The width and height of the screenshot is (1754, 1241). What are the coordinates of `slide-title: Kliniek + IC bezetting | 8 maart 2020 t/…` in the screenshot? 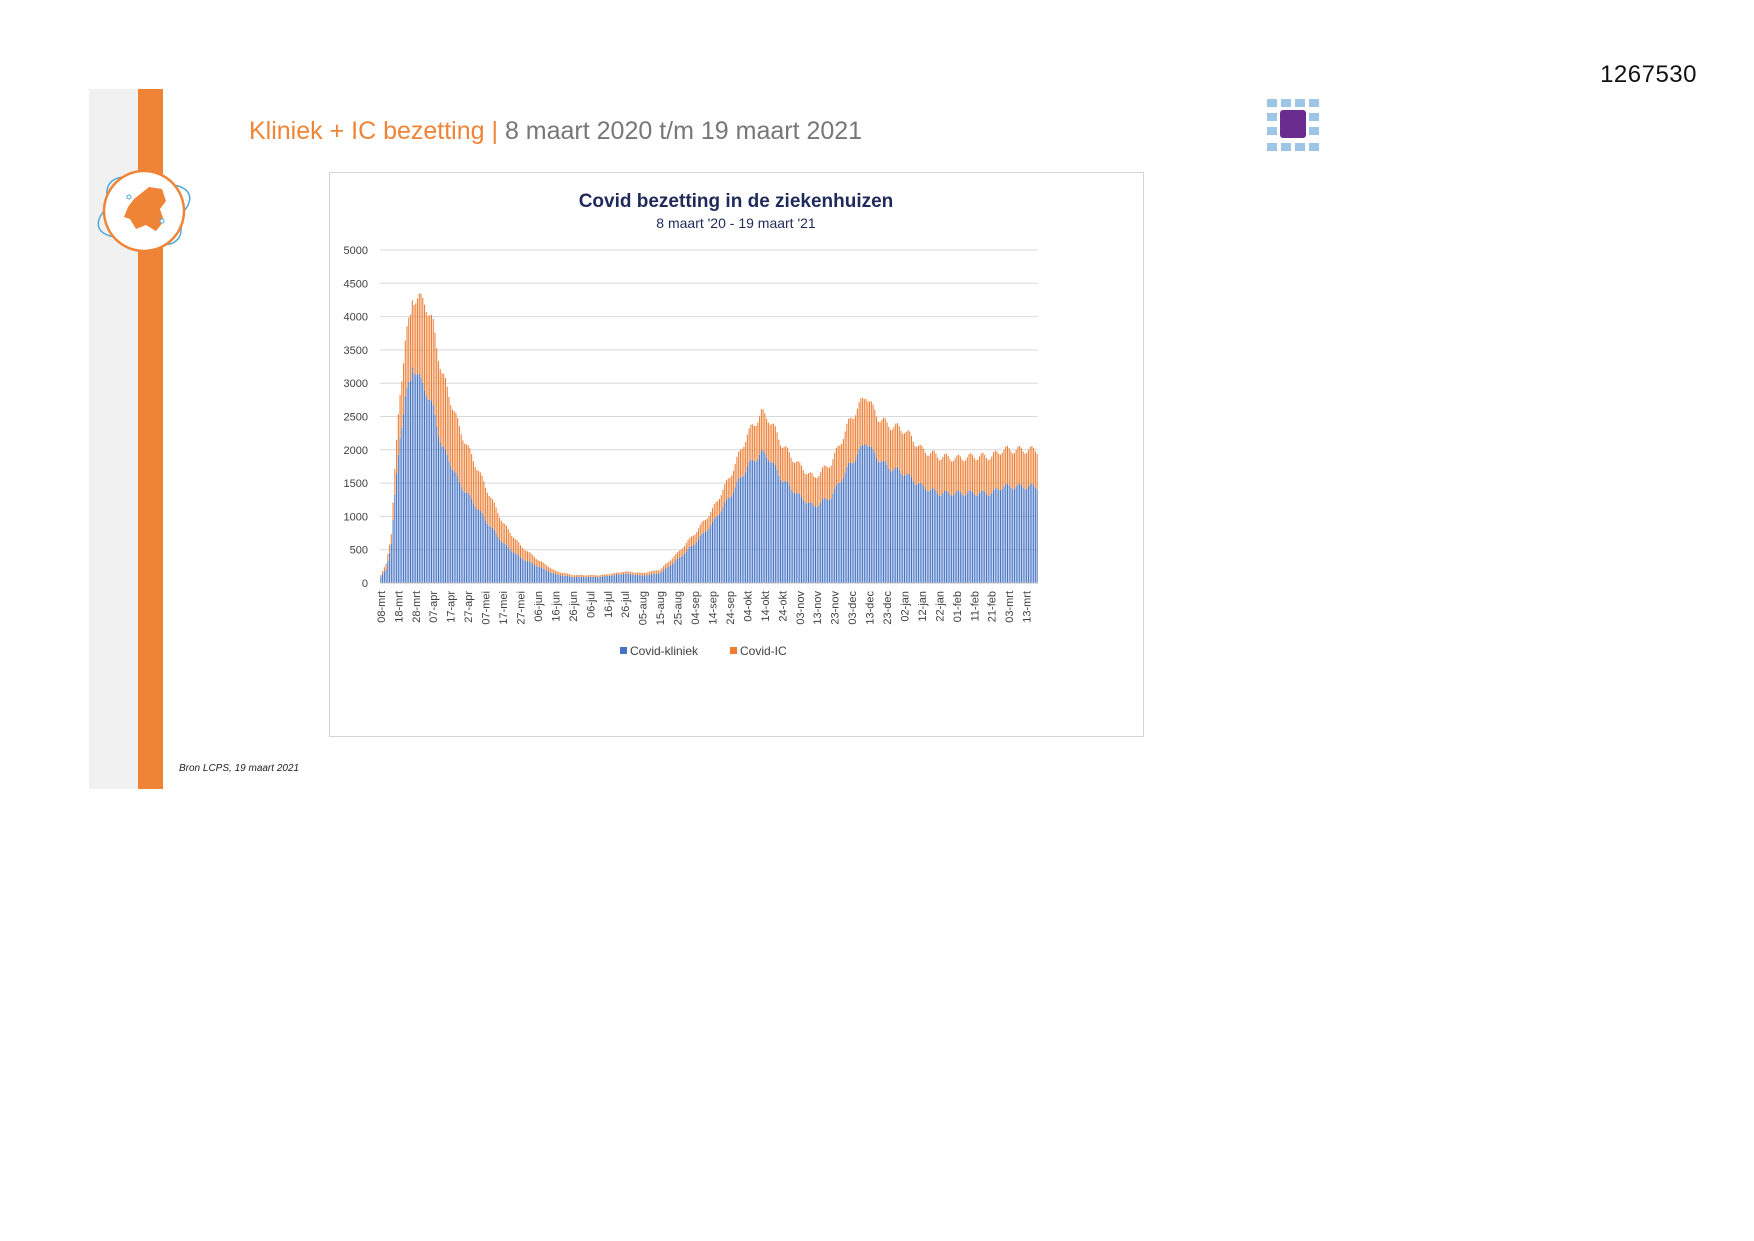 It's located at (555, 131).